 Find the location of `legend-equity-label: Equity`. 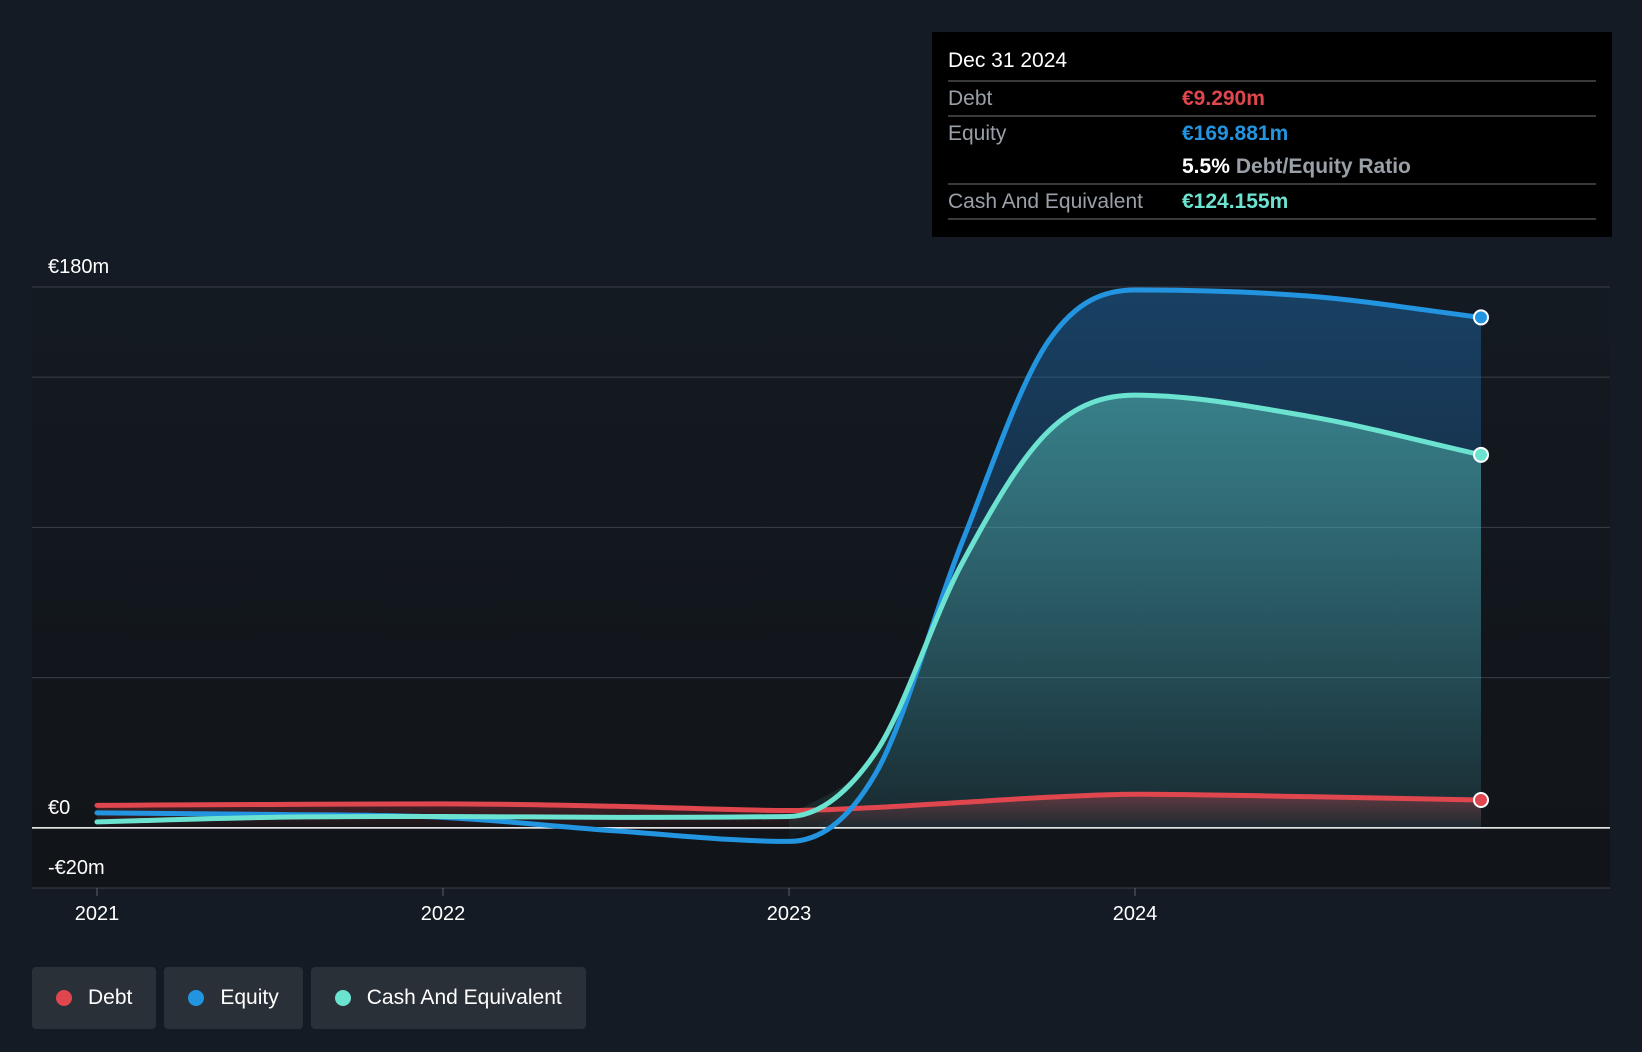

legend-equity-label: Equity is located at coordinates (249, 997).